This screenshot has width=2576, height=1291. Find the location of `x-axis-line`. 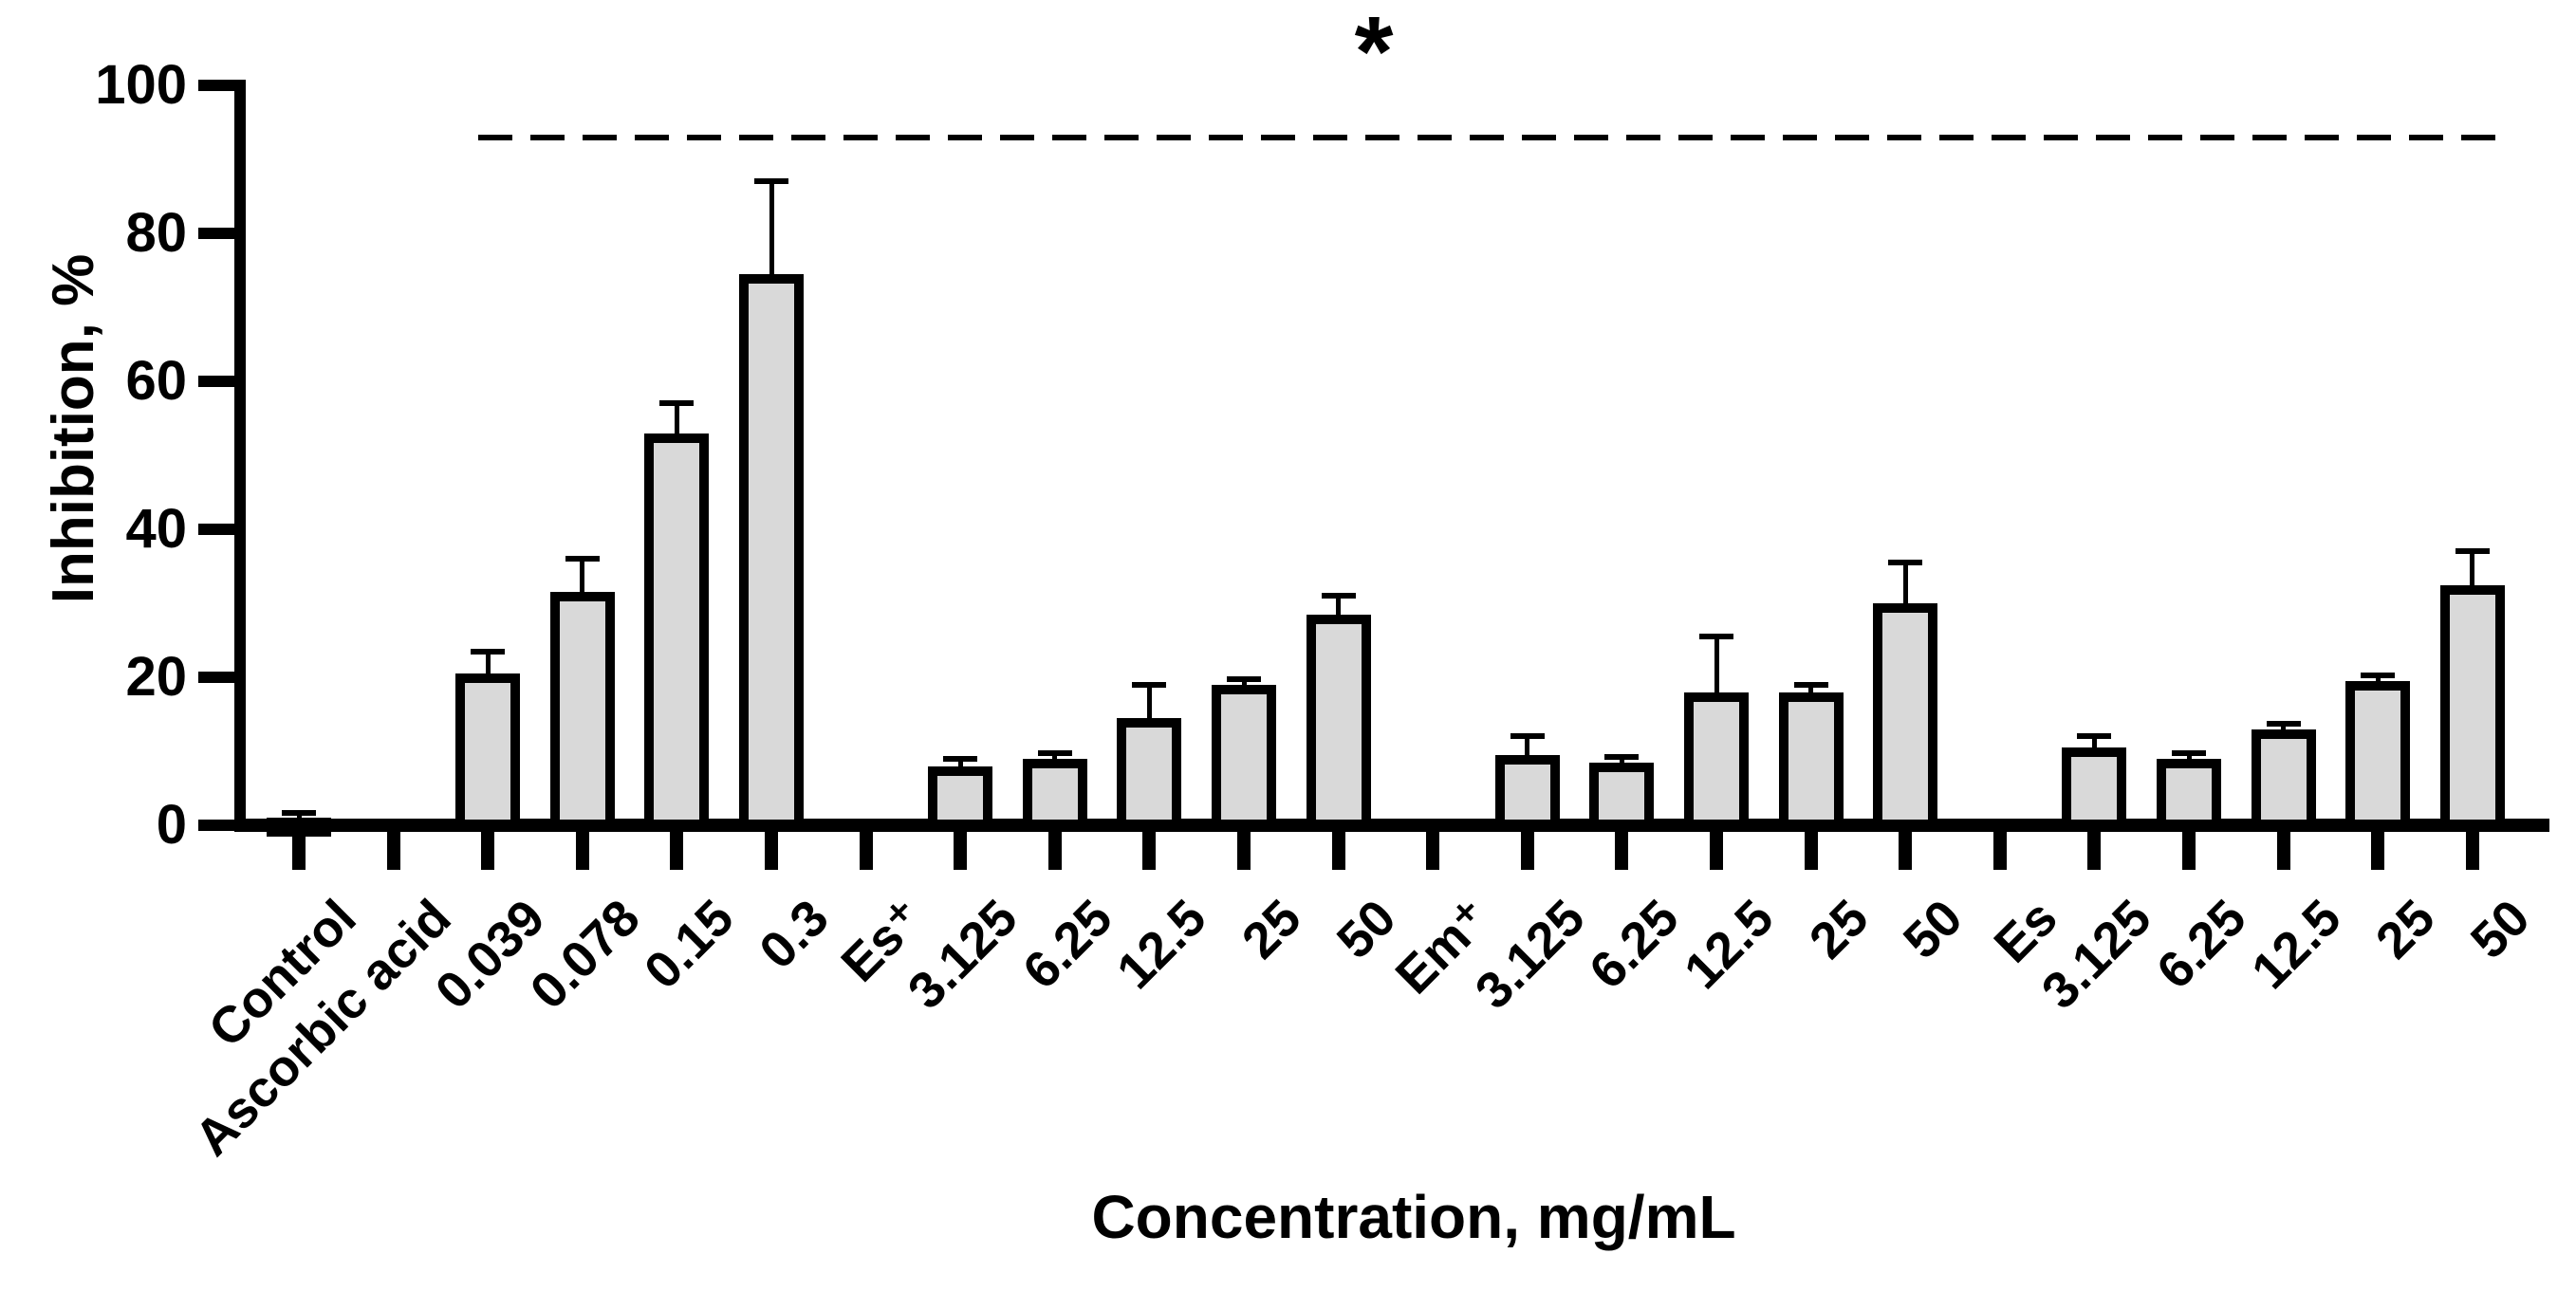

x-axis-line is located at coordinates (1391, 825).